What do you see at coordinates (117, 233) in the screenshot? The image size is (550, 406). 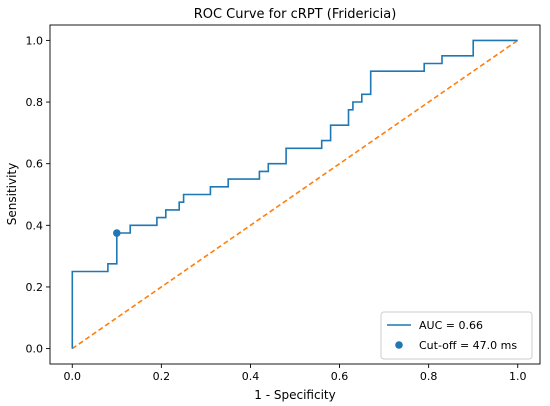 I see `cutoff-point` at bounding box center [117, 233].